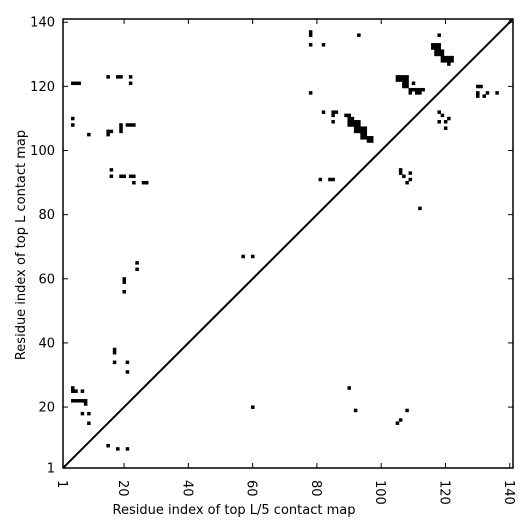  What do you see at coordinates (122, 488) in the screenshot?
I see `x-tick-label: 20` at bounding box center [122, 488].